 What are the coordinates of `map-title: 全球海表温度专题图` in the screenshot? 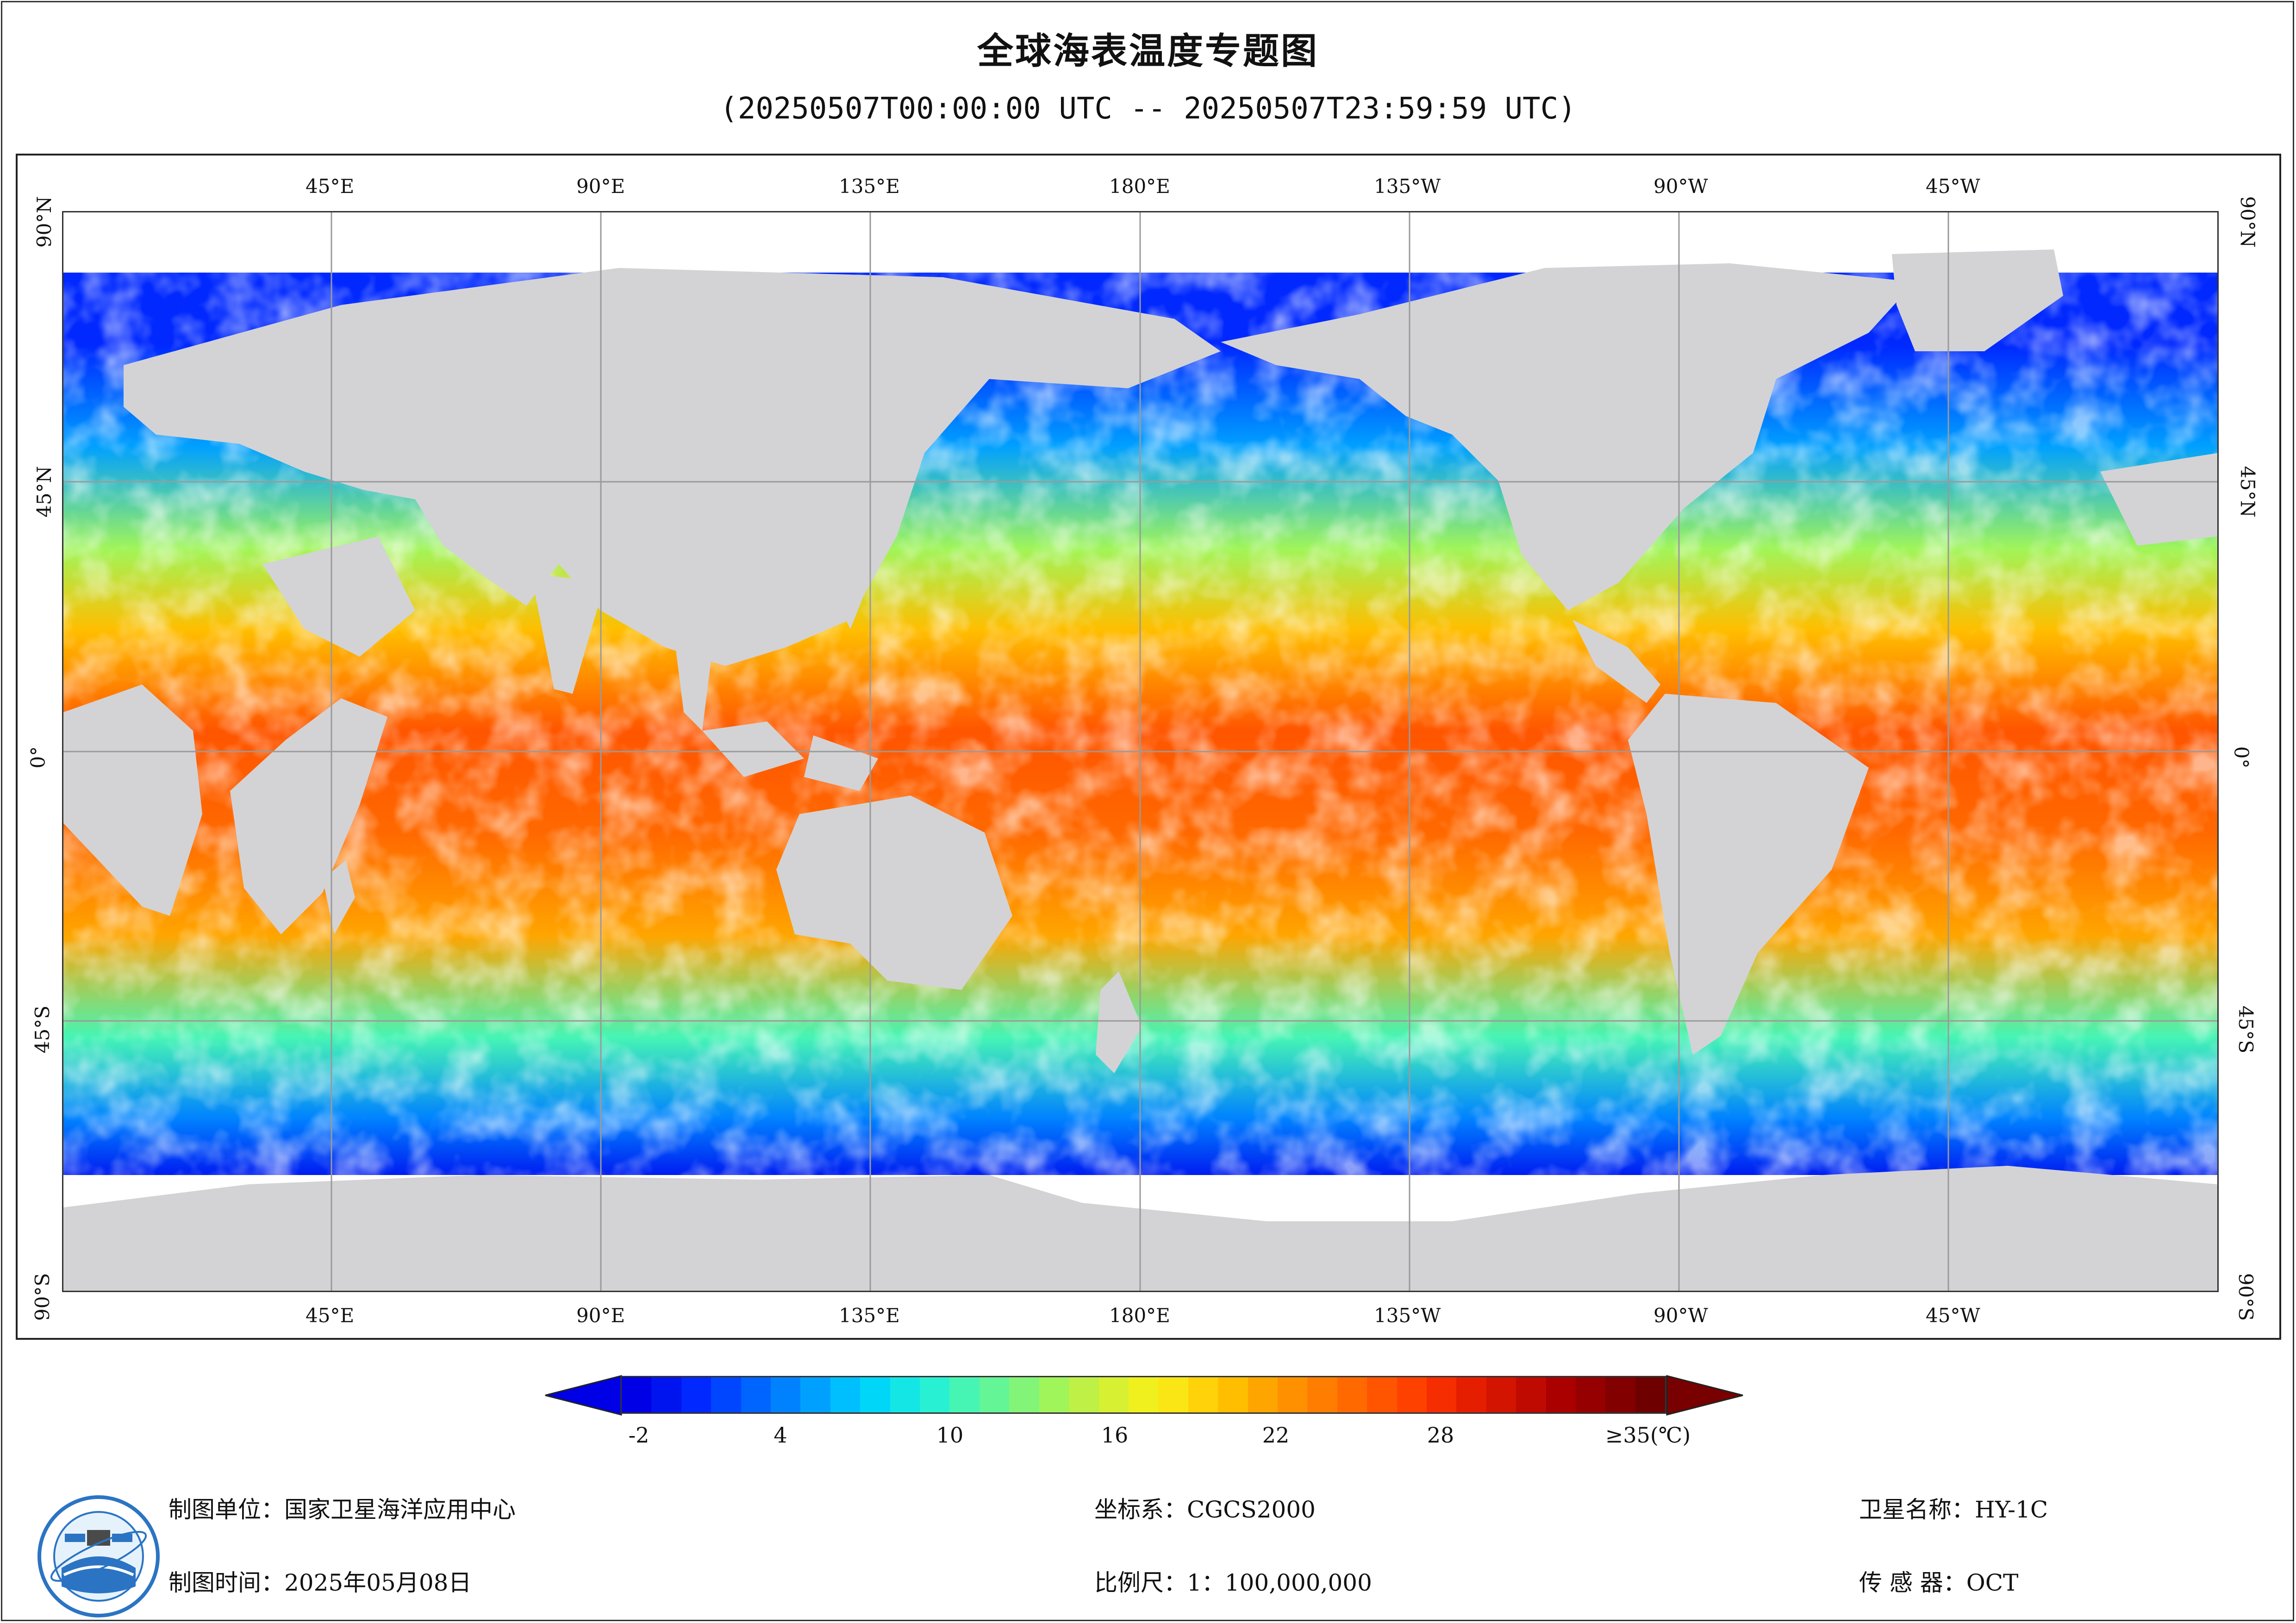 It's located at (1148, 51).